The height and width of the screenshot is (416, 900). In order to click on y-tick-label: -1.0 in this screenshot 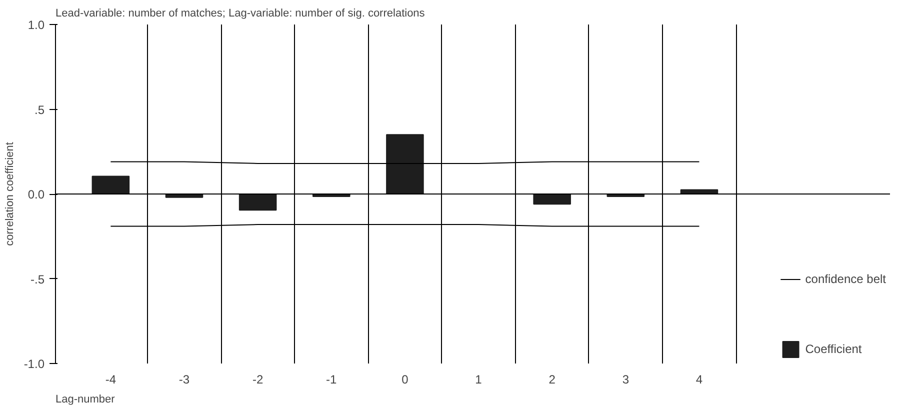, I will do `click(34, 364)`.